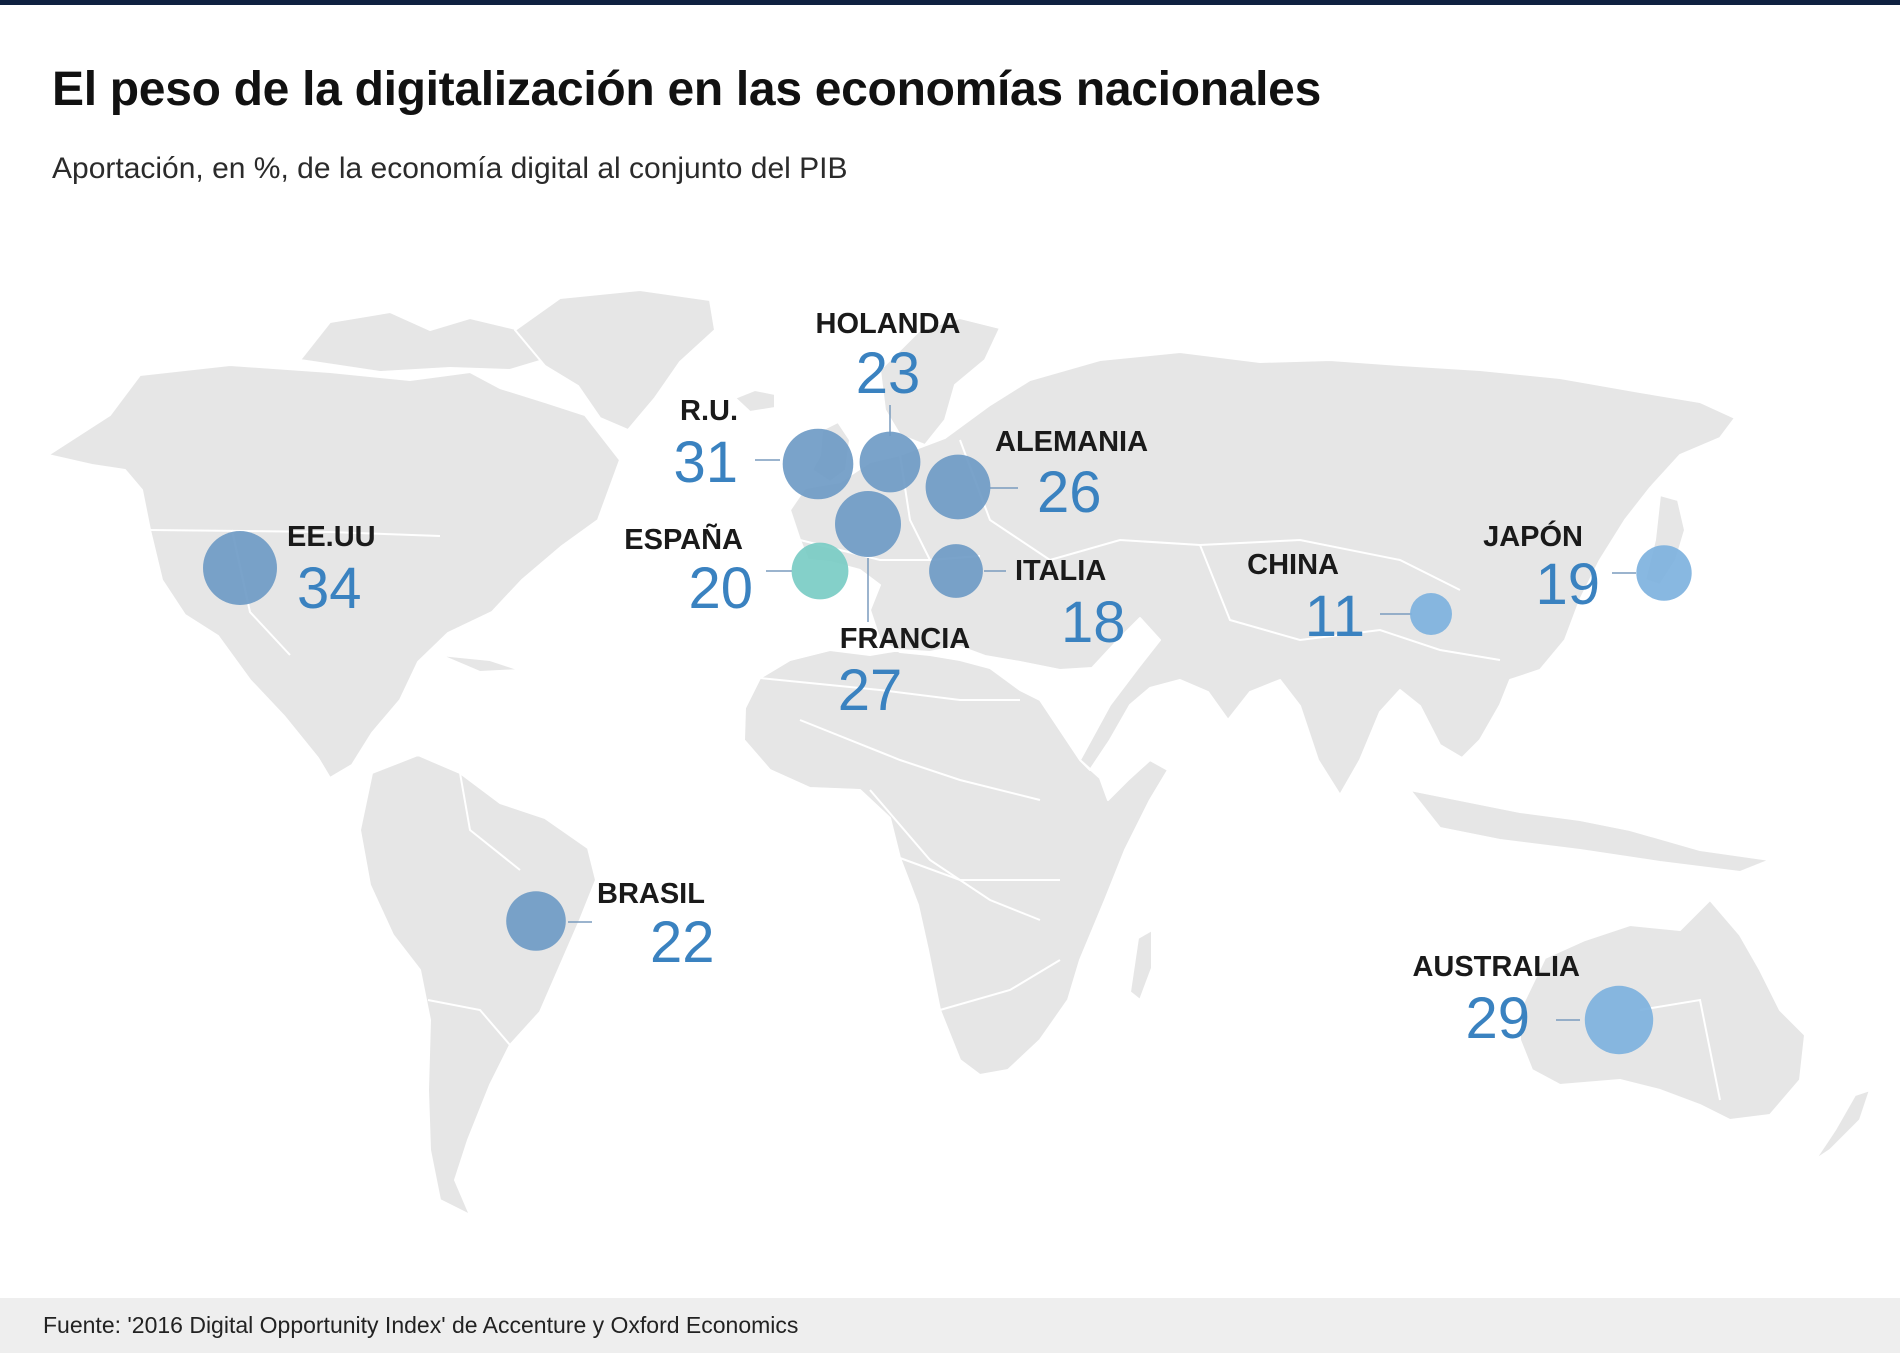 This screenshot has height=1353, width=1900. Describe the element at coordinates (683, 539) in the screenshot. I see `country-label-es: ESPAÑA` at that location.